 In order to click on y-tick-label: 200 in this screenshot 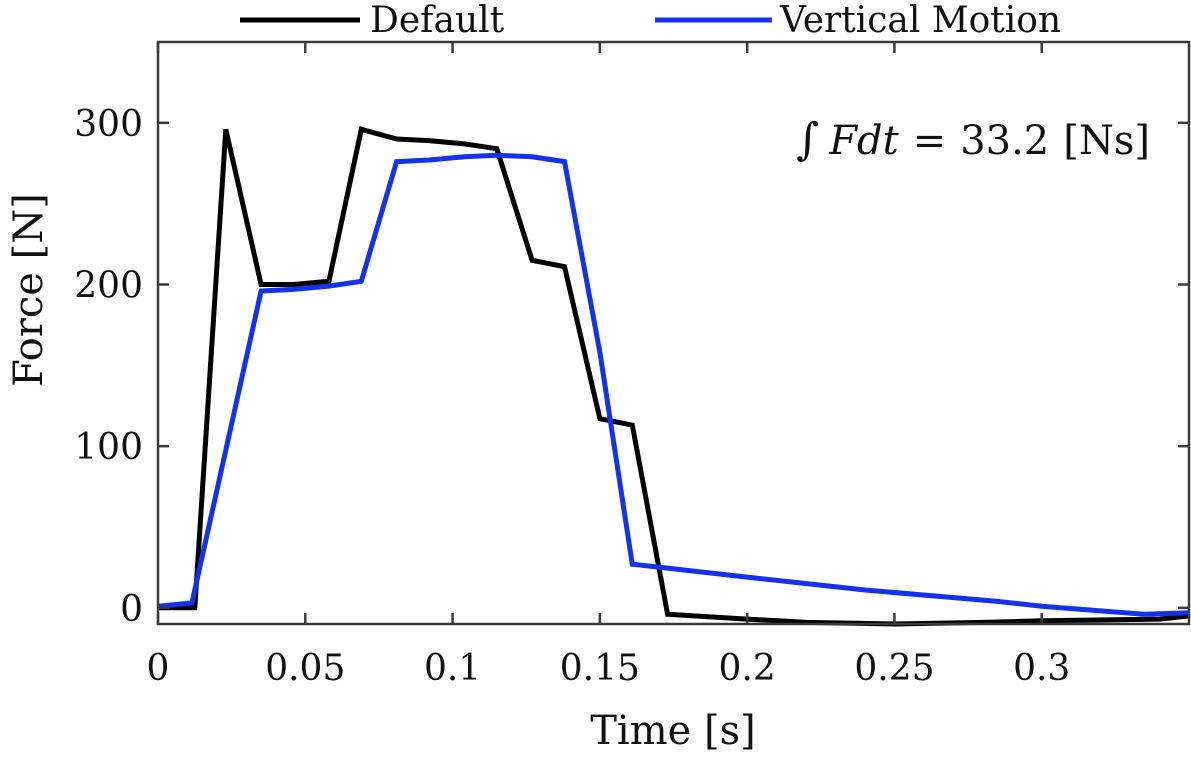, I will do `click(108, 286)`.